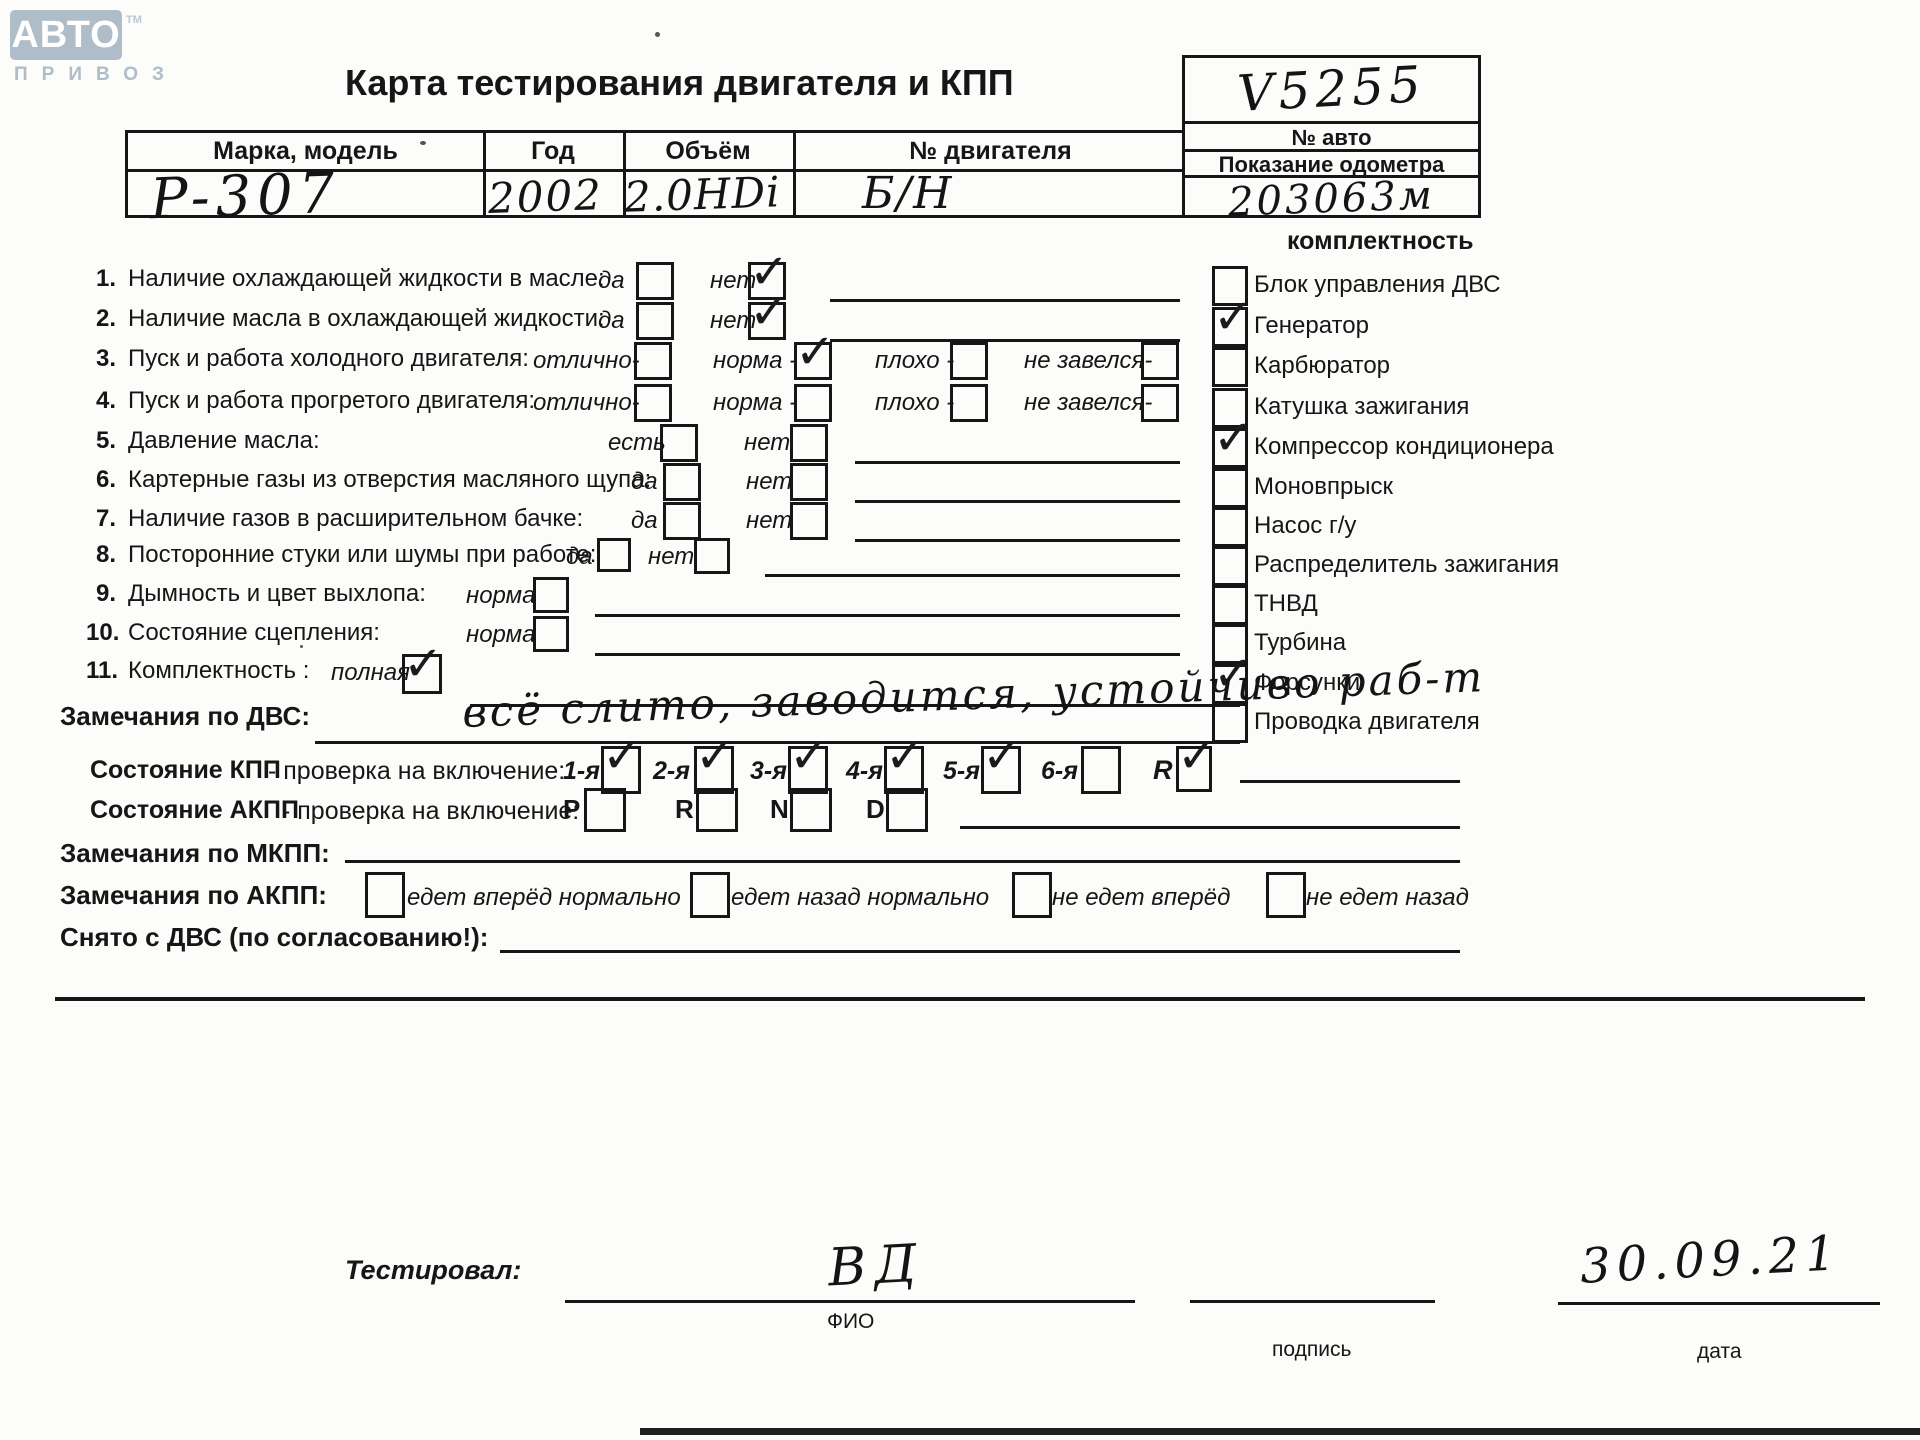  Describe the element at coordinates (653, 361) in the screenshot. I see `item3-otlichno-checkbox` at that location.